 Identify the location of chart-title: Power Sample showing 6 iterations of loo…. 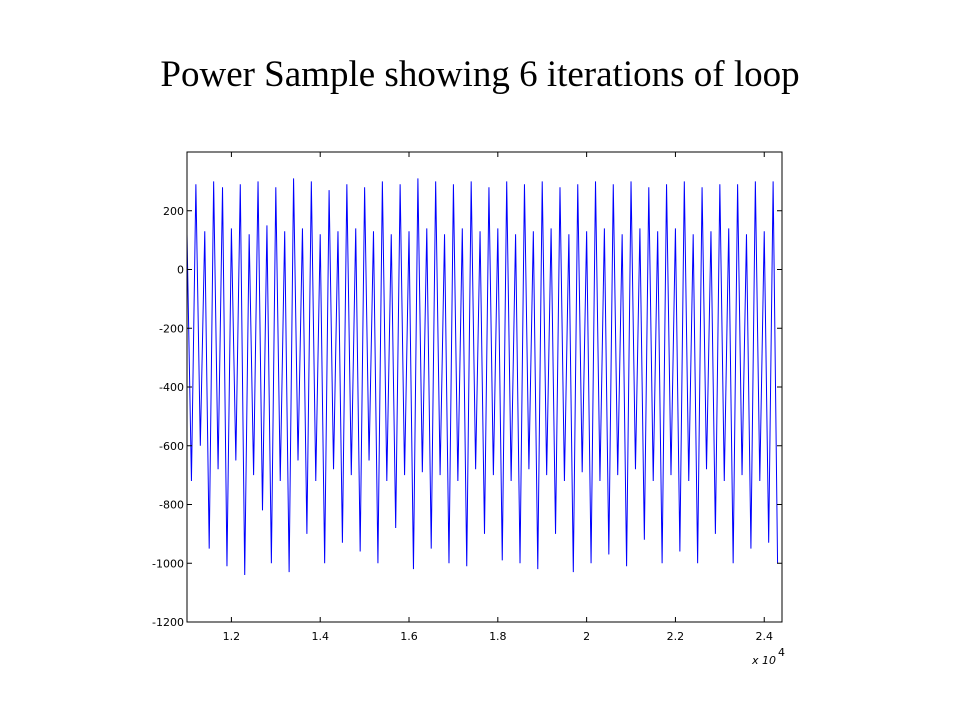
(479, 74).